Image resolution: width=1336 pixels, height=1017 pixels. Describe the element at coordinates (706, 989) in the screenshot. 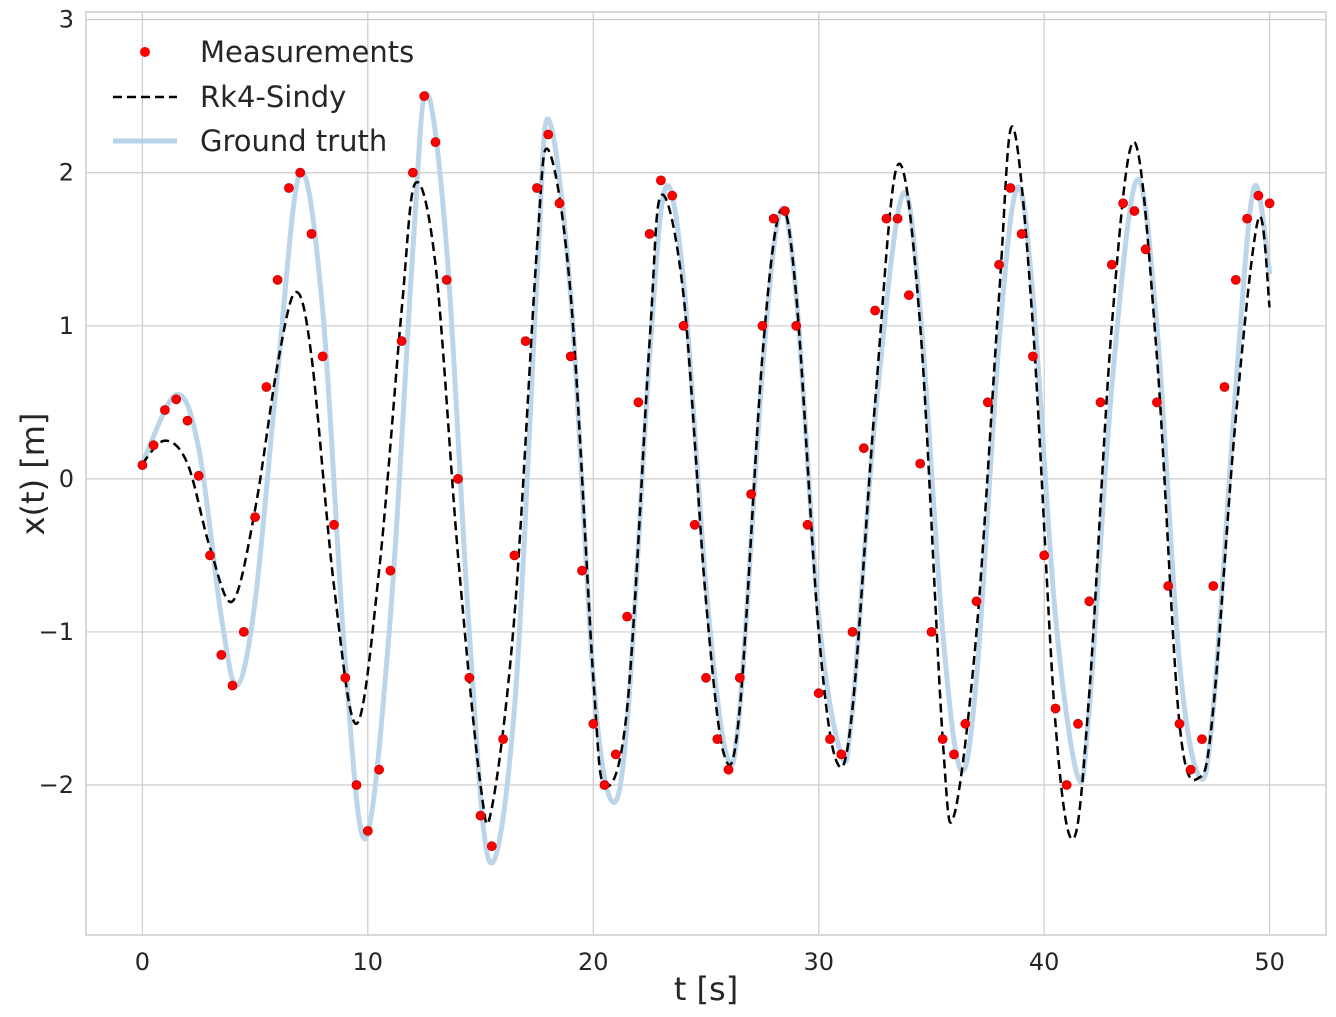

I see `x-axis-label: t [s]` at that location.